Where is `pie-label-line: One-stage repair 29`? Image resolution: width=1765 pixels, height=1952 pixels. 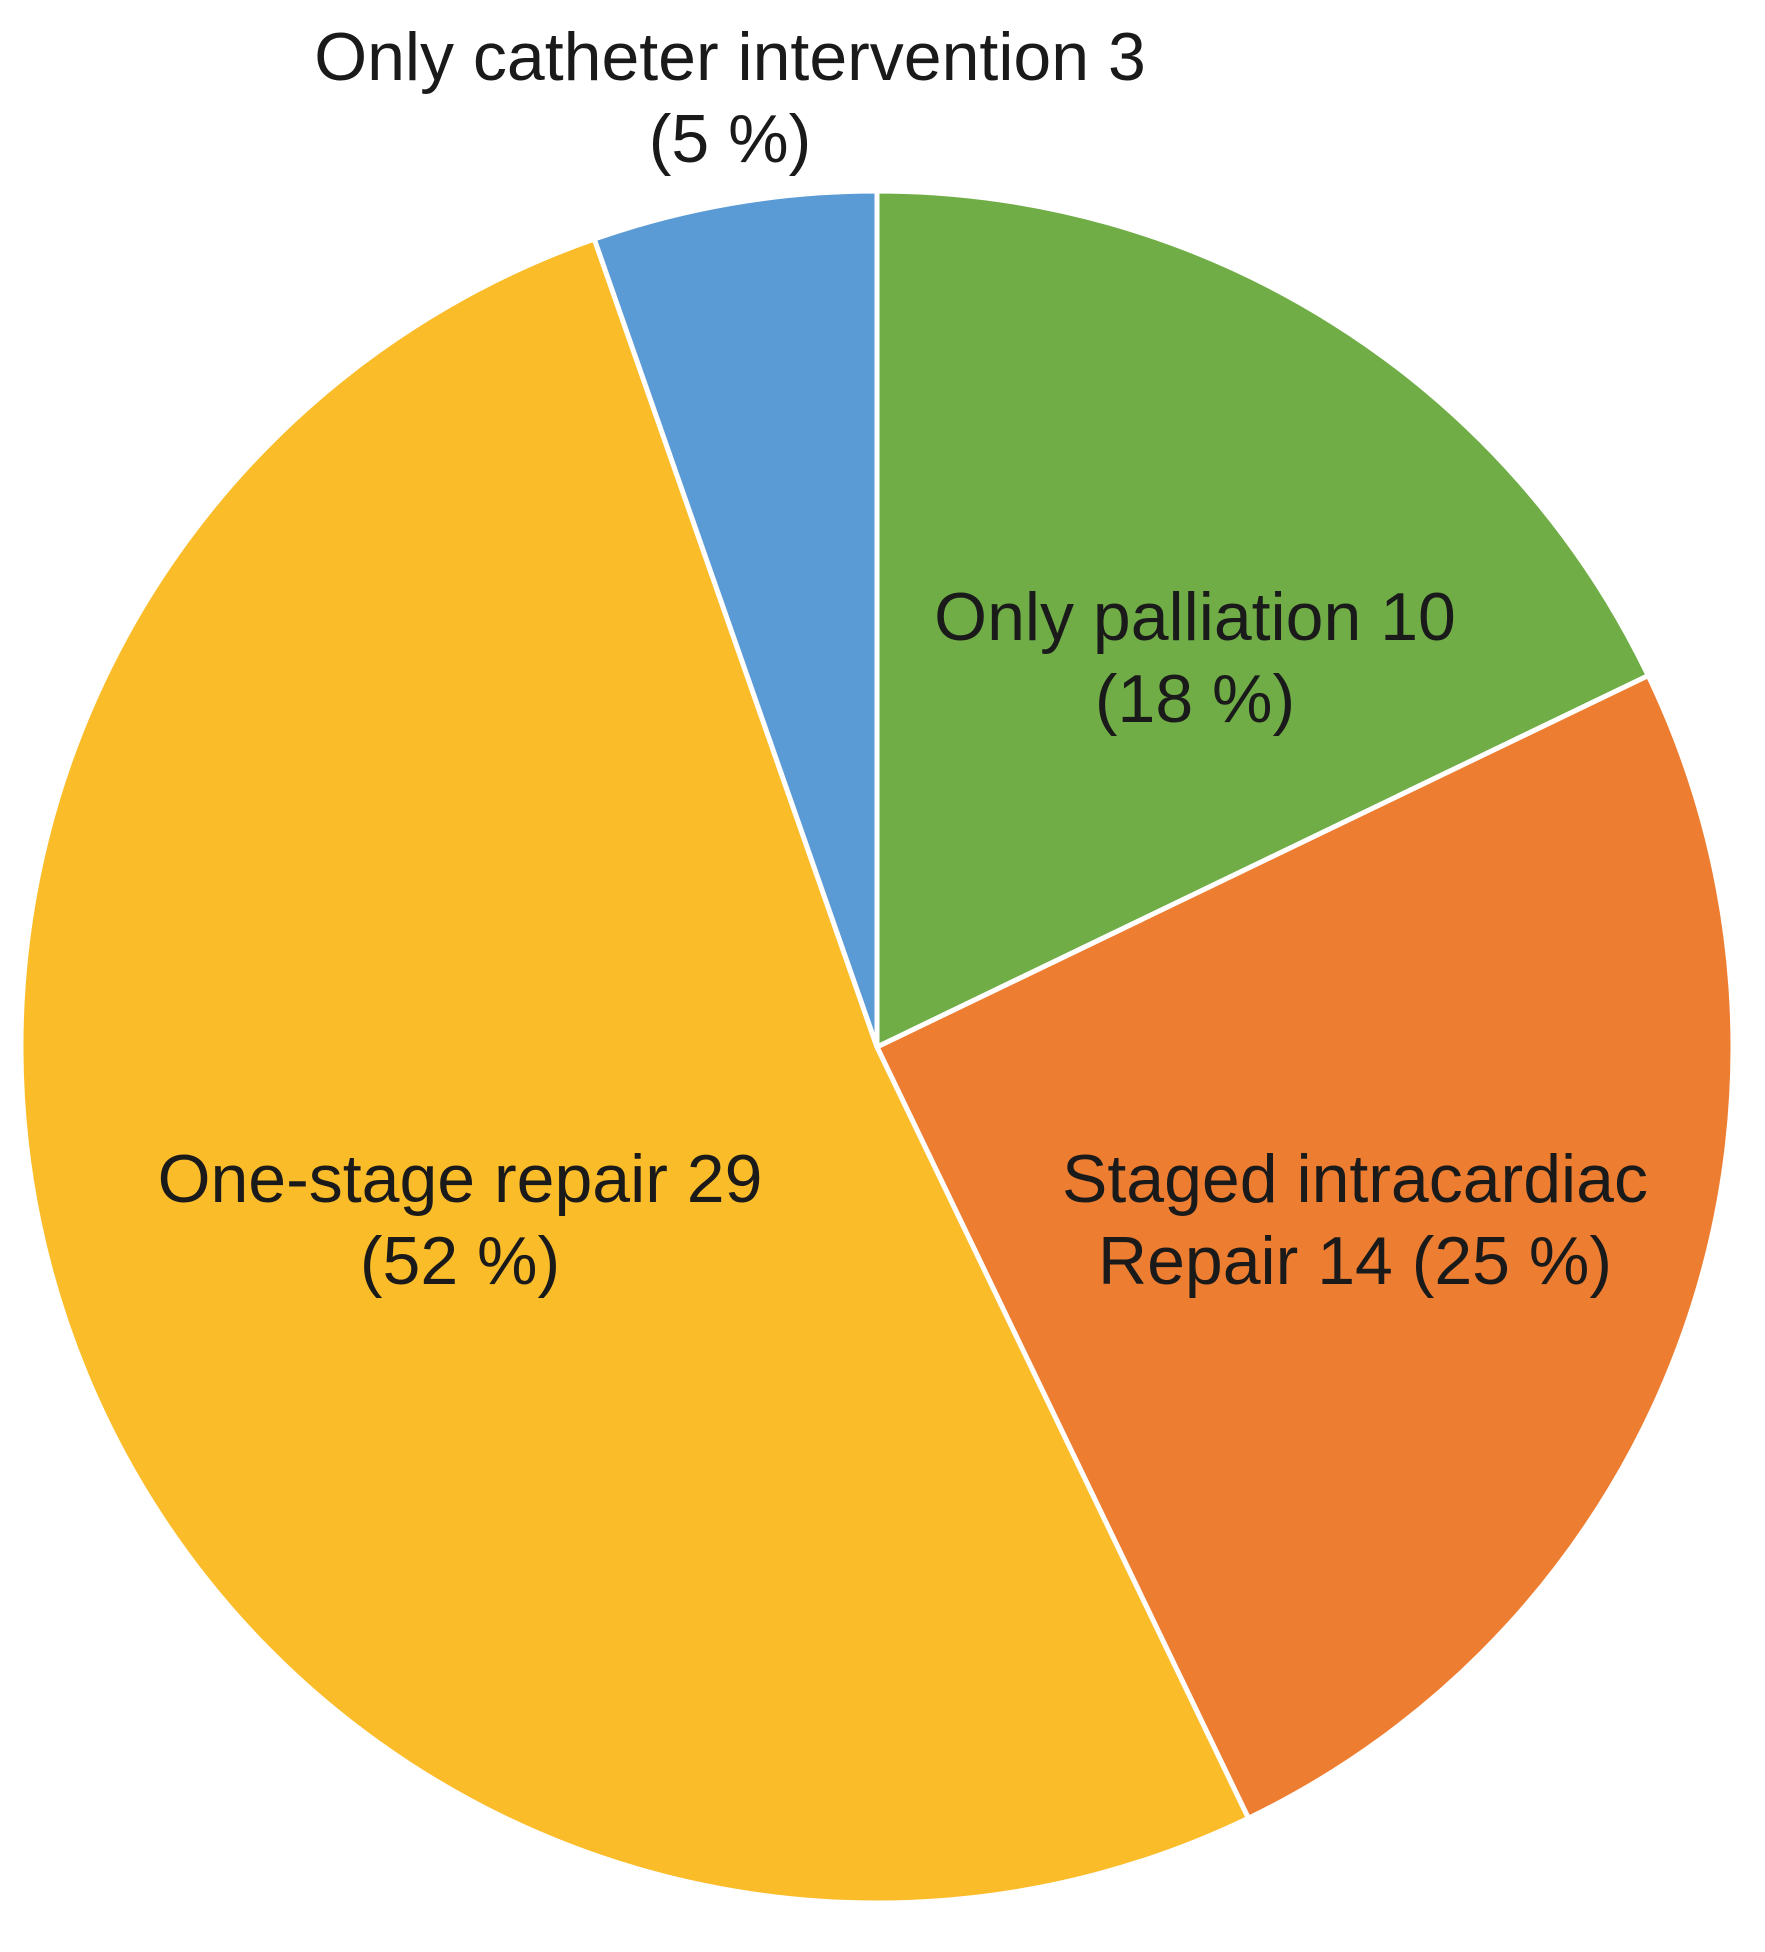
pie-label-line: One-stage repair 29 is located at coordinates (460, 1179).